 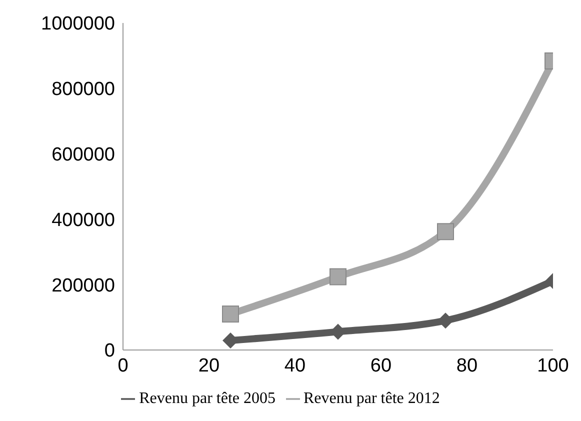 What do you see at coordinates (83, 285) in the screenshot?
I see `y-tick-label: 200000` at bounding box center [83, 285].